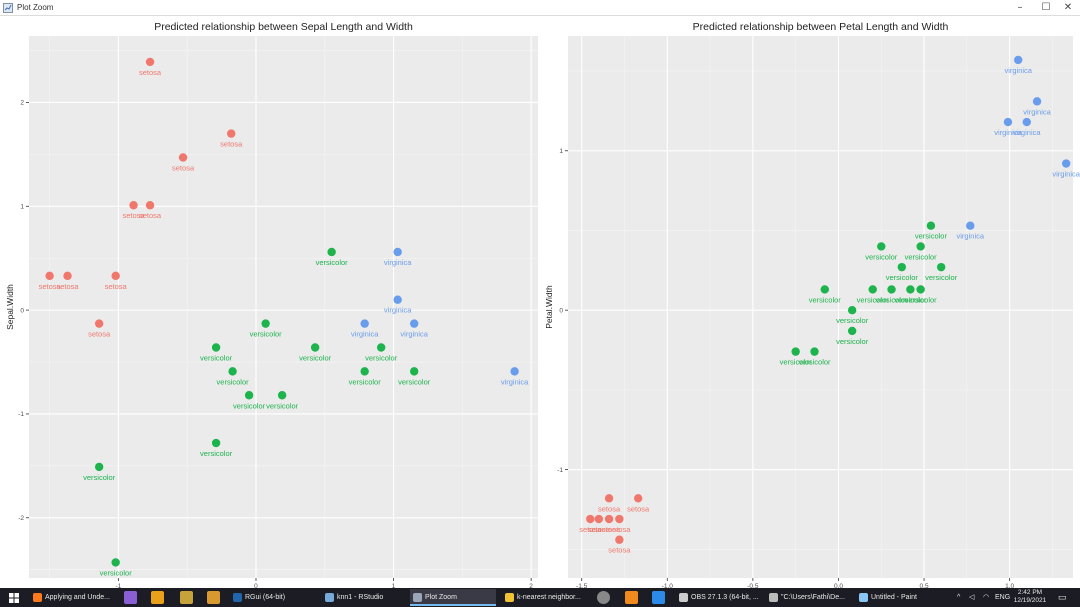  Describe the element at coordinates (394, 585) in the screenshot. I see `x-tick-label: 1` at that location.